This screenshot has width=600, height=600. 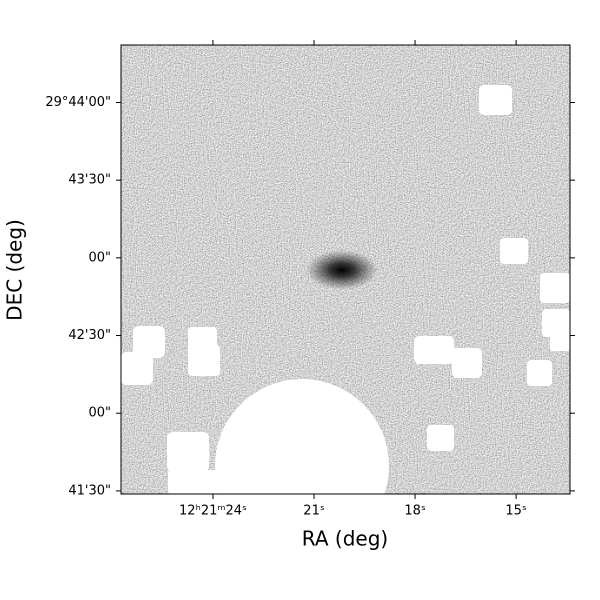 What do you see at coordinates (89, 335) in the screenshot?
I see `y-tick-label: 42'30"` at bounding box center [89, 335].